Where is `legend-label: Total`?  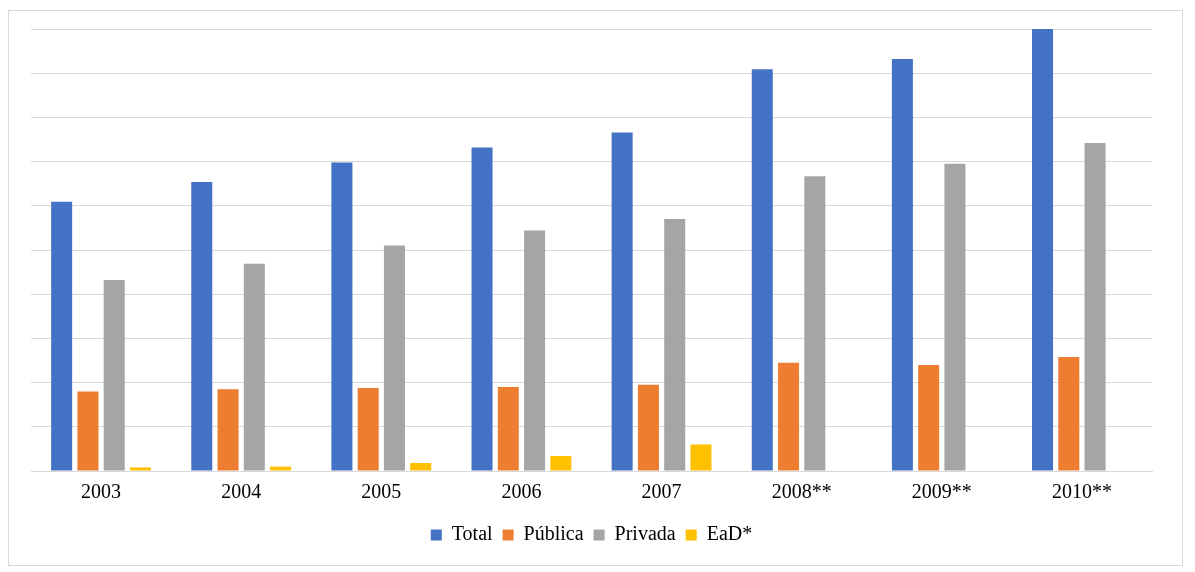
legend-label: Total is located at coordinates (472, 533).